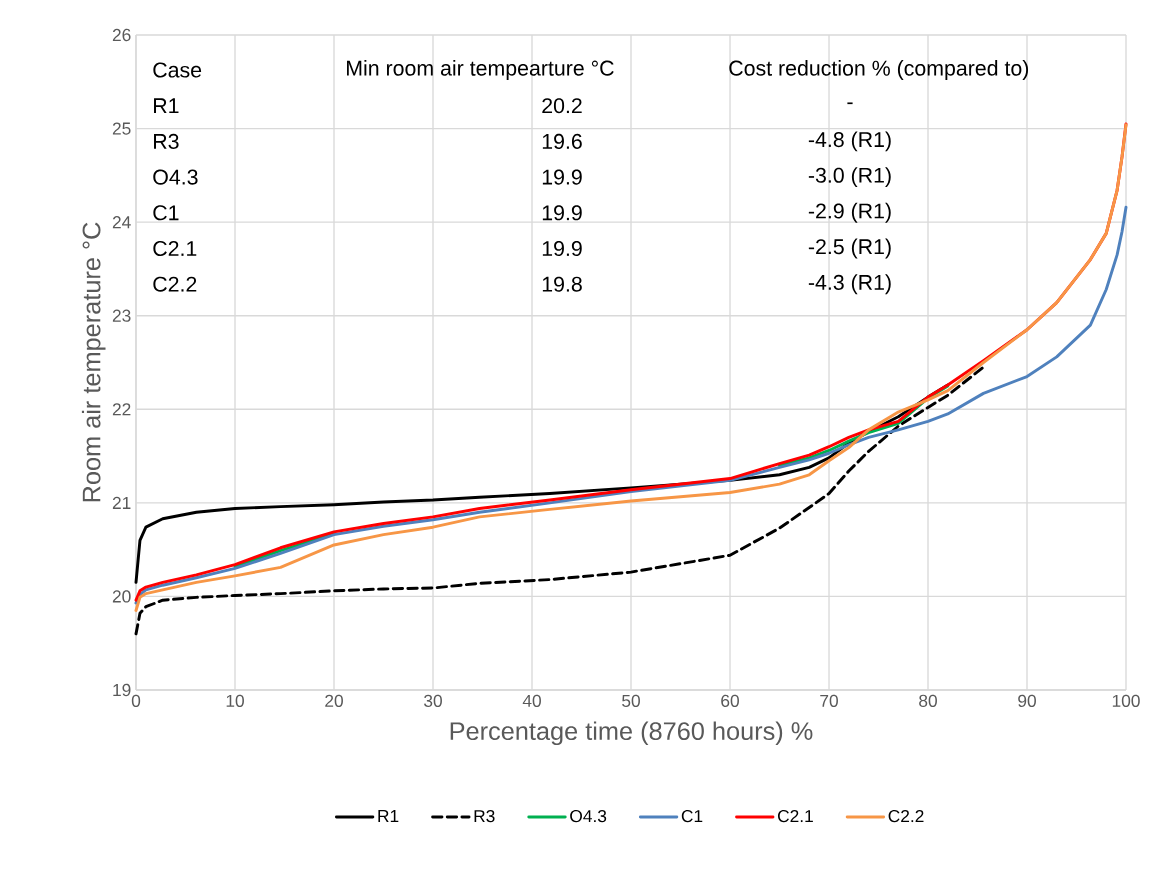 This screenshot has width=1171, height=872. Describe the element at coordinates (121, 502) in the screenshot. I see `y-tick-label: 21` at that location.